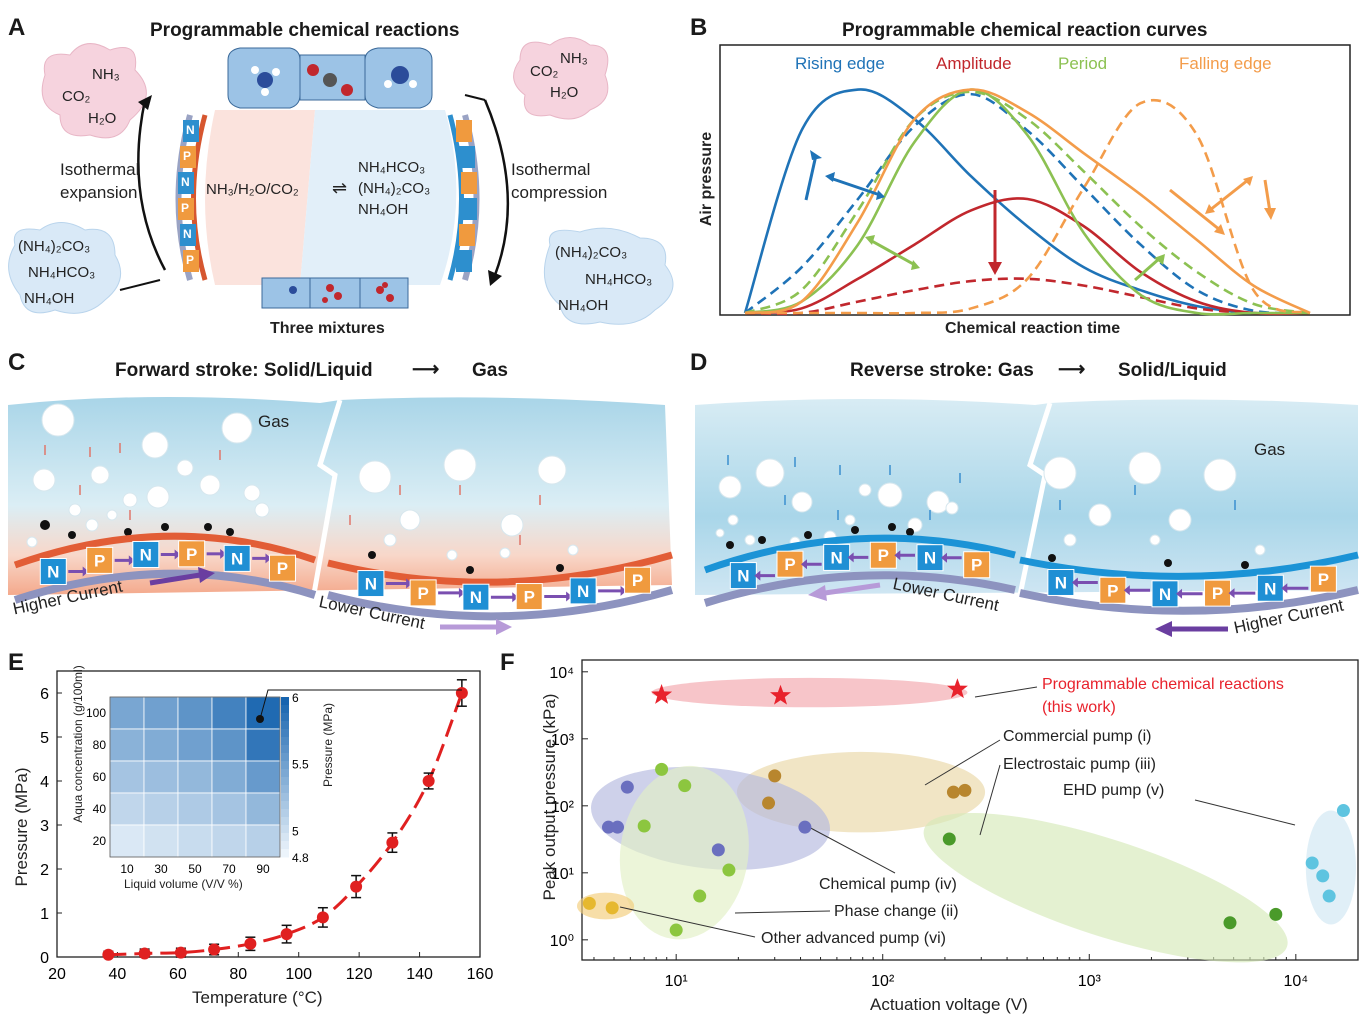 This screenshot has height=1023, width=1367. What do you see at coordinates (57, 974) in the screenshot?
I see `e-xtick-label-20: 20` at bounding box center [57, 974].